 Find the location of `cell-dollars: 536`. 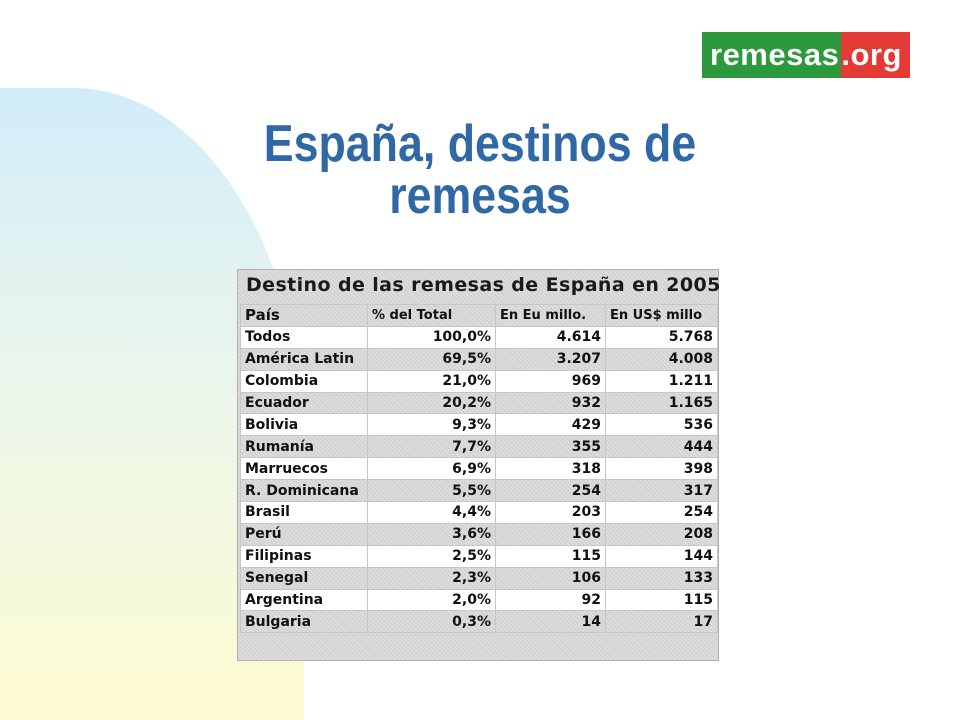

cell-dollars: 536 is located at coordinates (661, 425).